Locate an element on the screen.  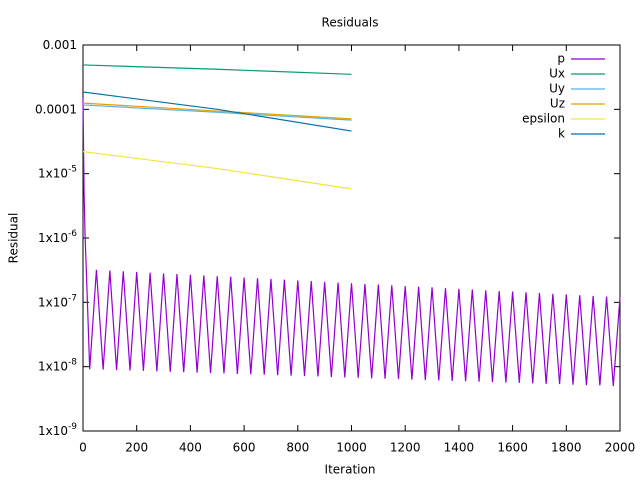
y-tick-label-exponent: -5 is located at coordinates (72, 169).